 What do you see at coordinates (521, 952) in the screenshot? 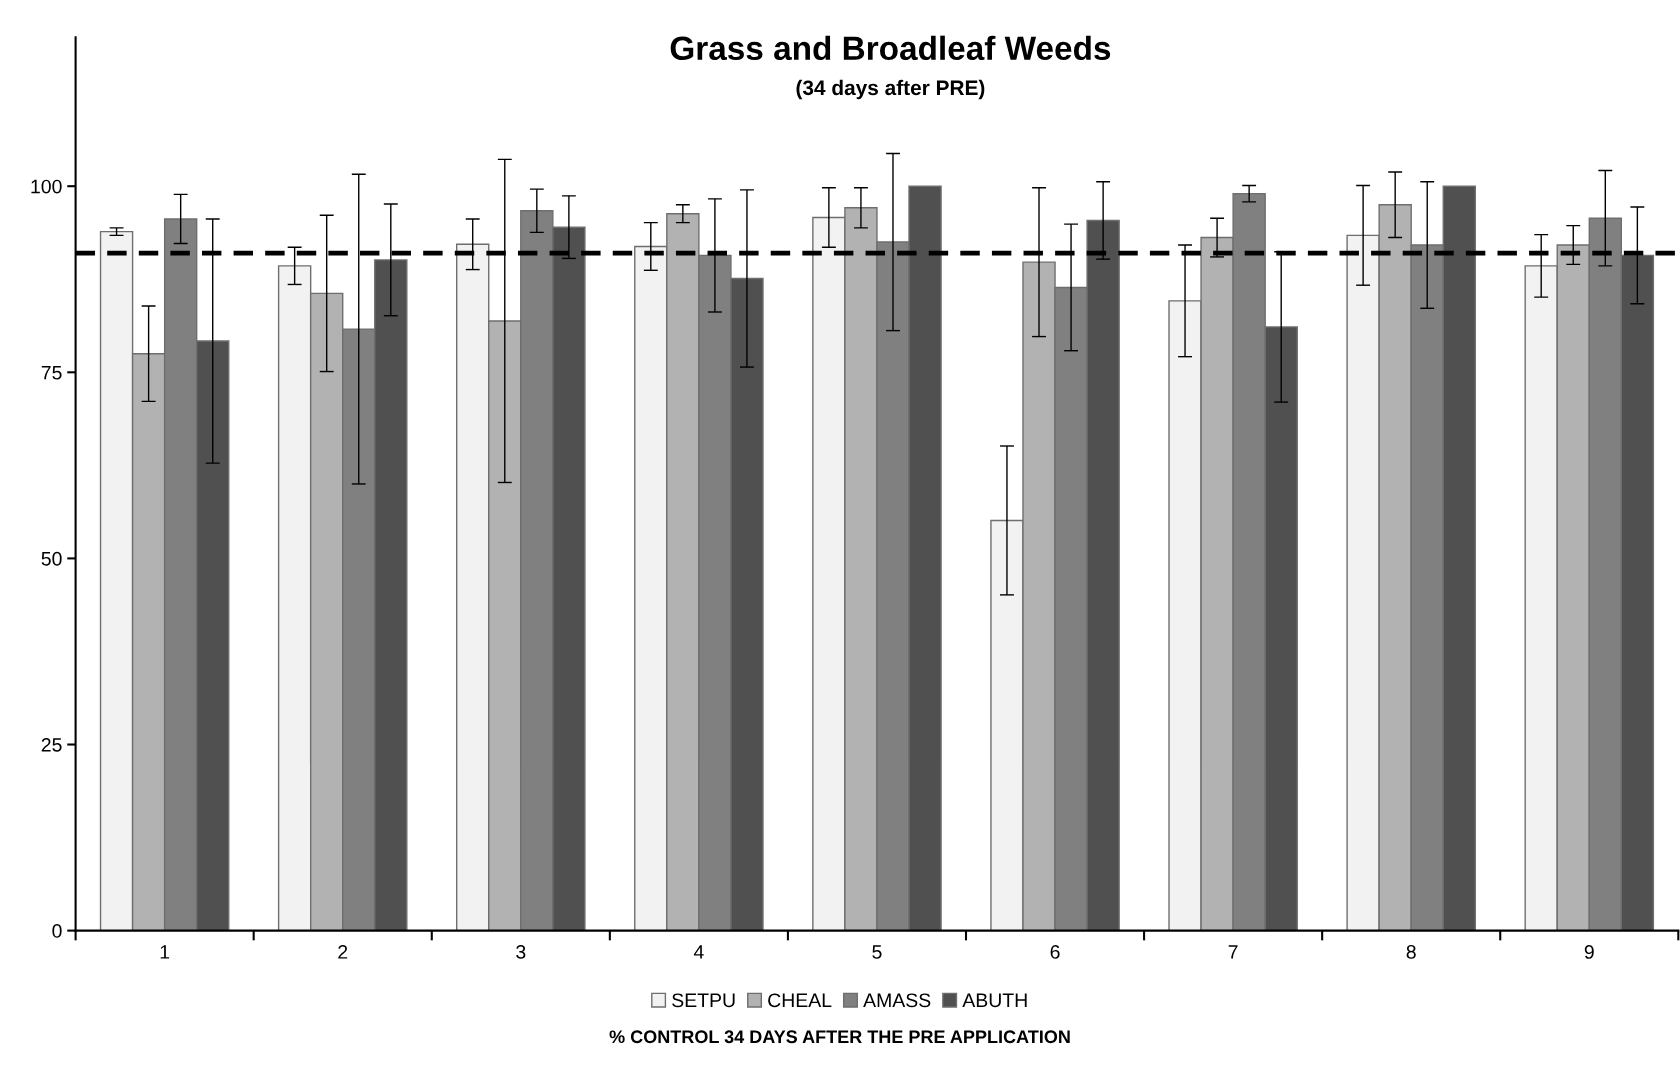
I see `x-tick-label: 3` at bounding box center [521, 952].